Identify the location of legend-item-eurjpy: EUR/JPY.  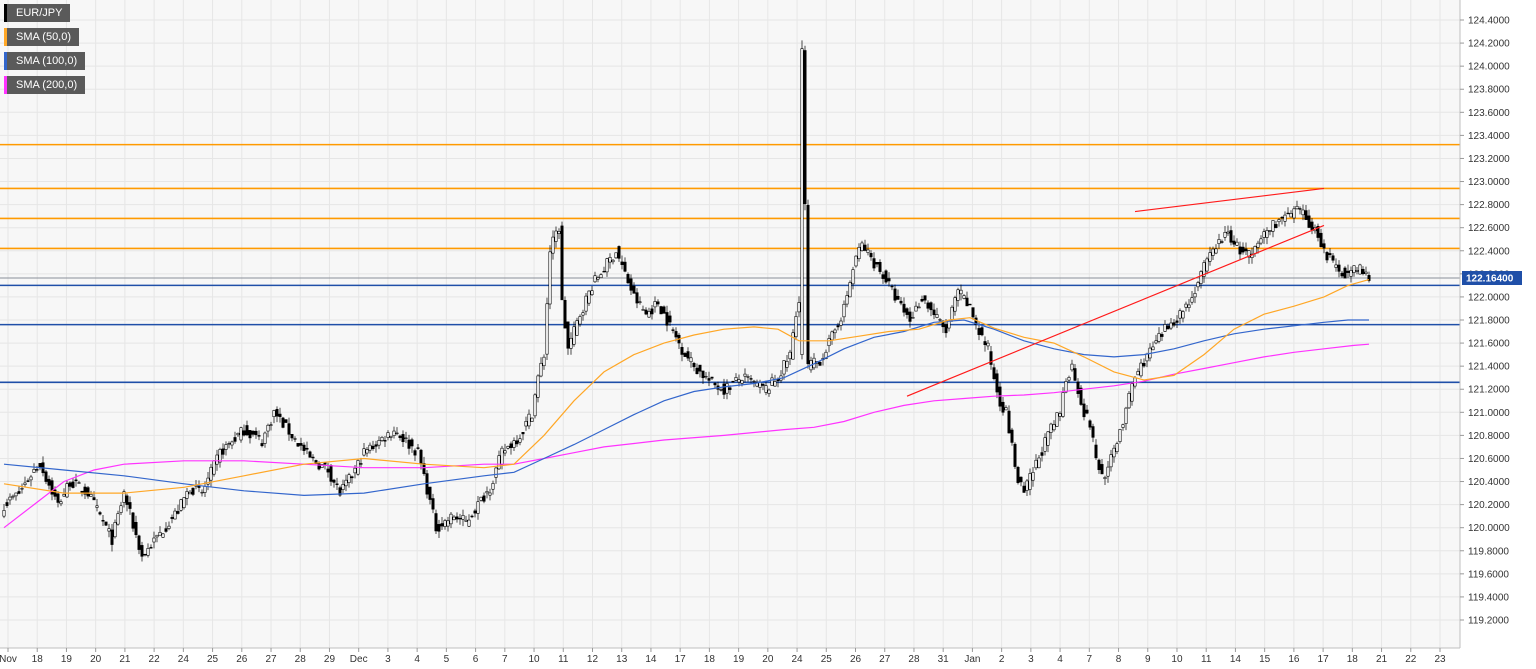
(37, 13).